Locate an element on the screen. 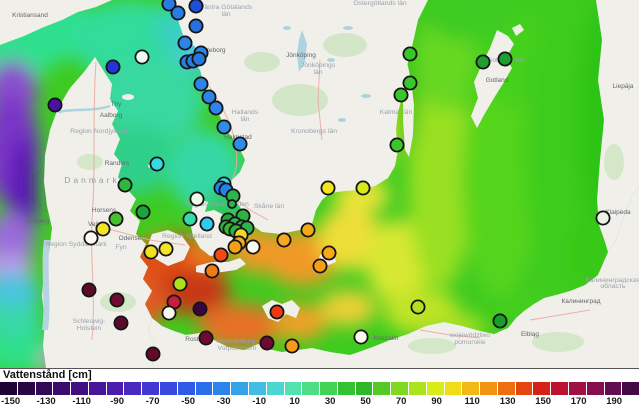  island-laeso is located at coordinates (128, 97).